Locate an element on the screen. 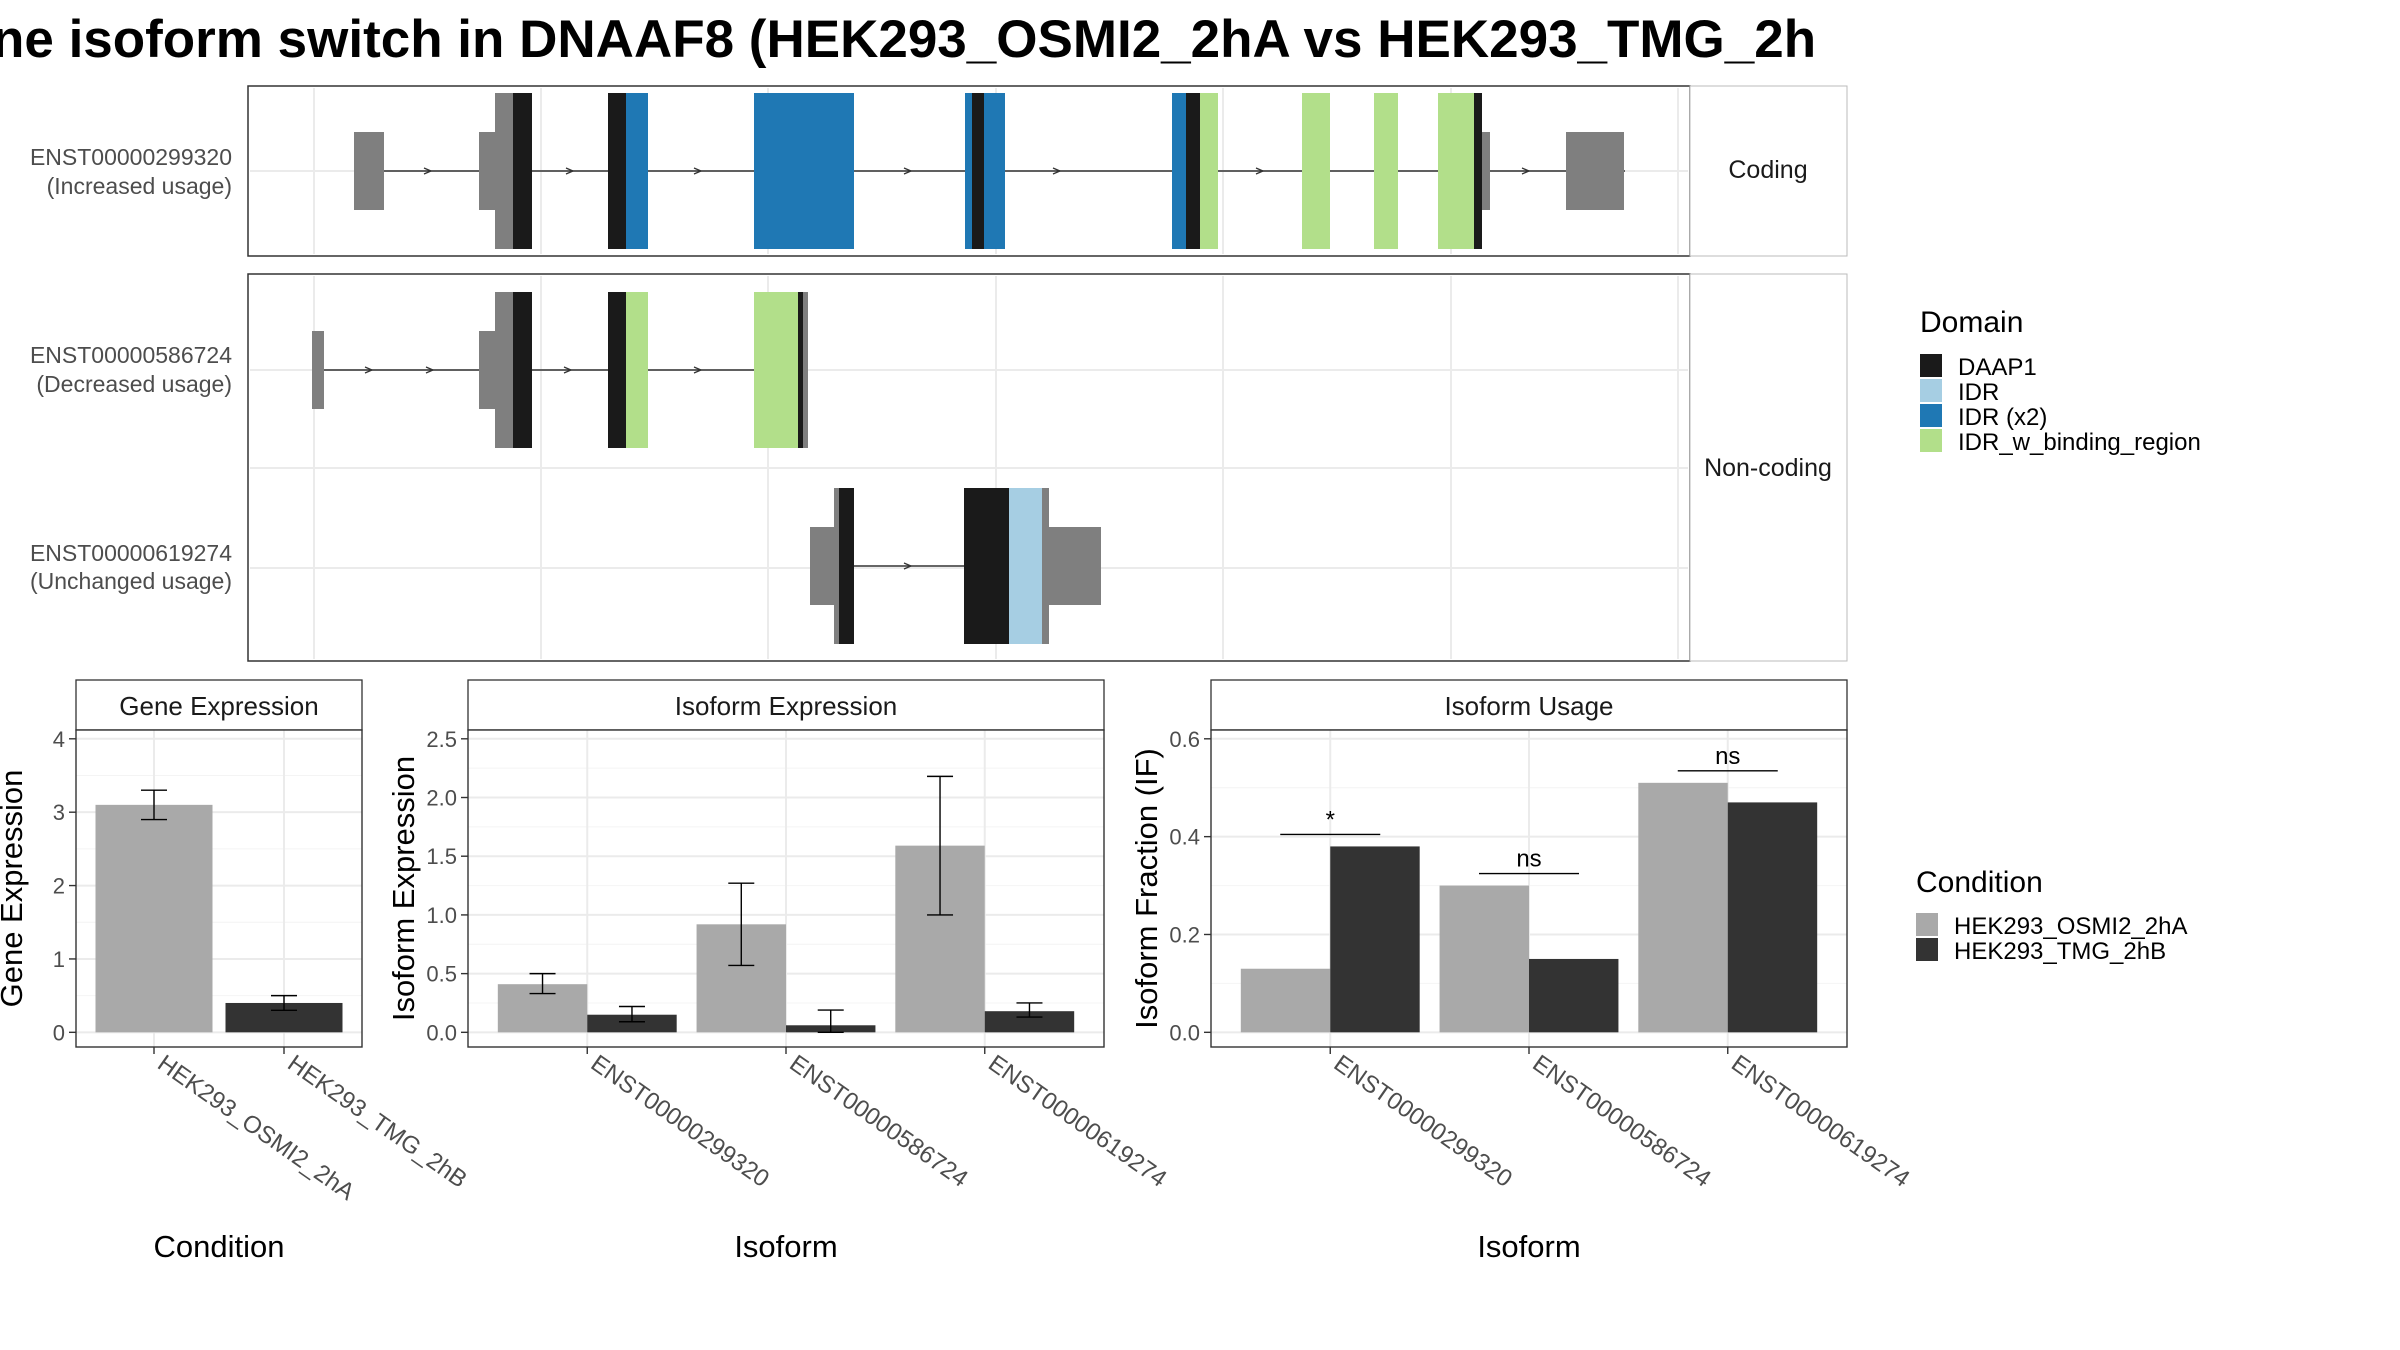 The image size is (2400, 1350). y-tick-label: 0.6 is located at coordinates (1184, 739).